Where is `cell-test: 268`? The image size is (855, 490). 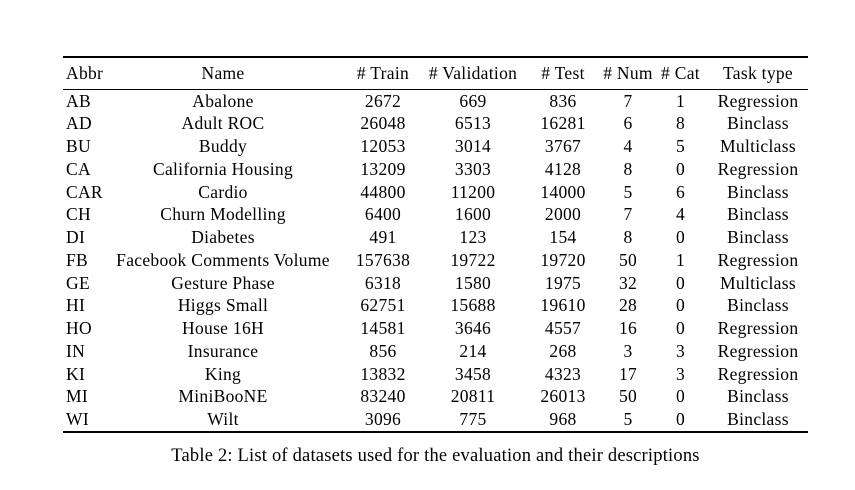 cell-test: 268 is located at coordinates (563, 350).